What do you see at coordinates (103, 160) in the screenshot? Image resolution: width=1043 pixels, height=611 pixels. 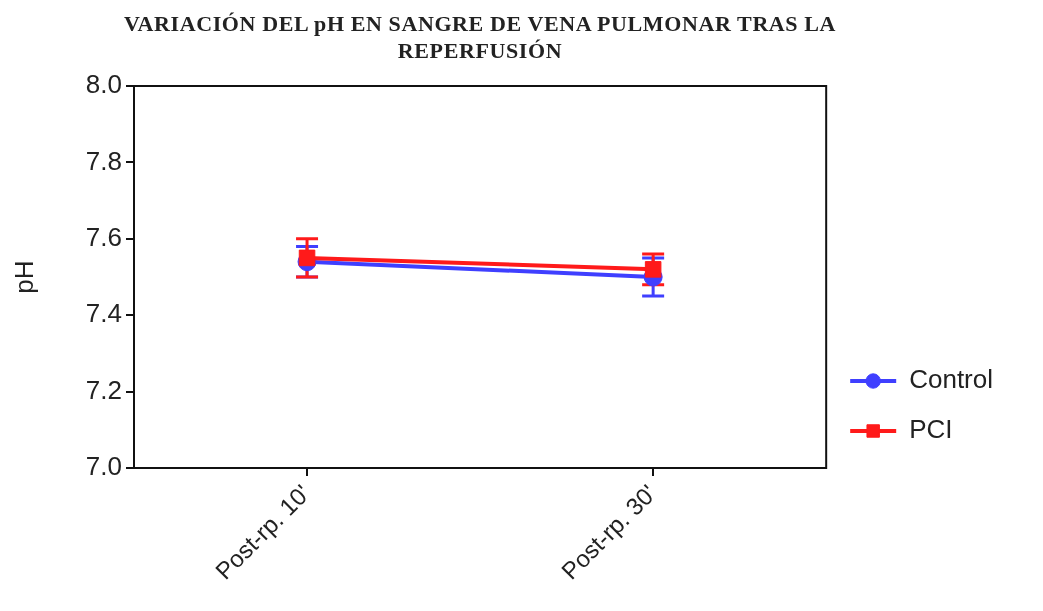 I see `y-tick-label: 7.8` at bounding box center [103, 160].